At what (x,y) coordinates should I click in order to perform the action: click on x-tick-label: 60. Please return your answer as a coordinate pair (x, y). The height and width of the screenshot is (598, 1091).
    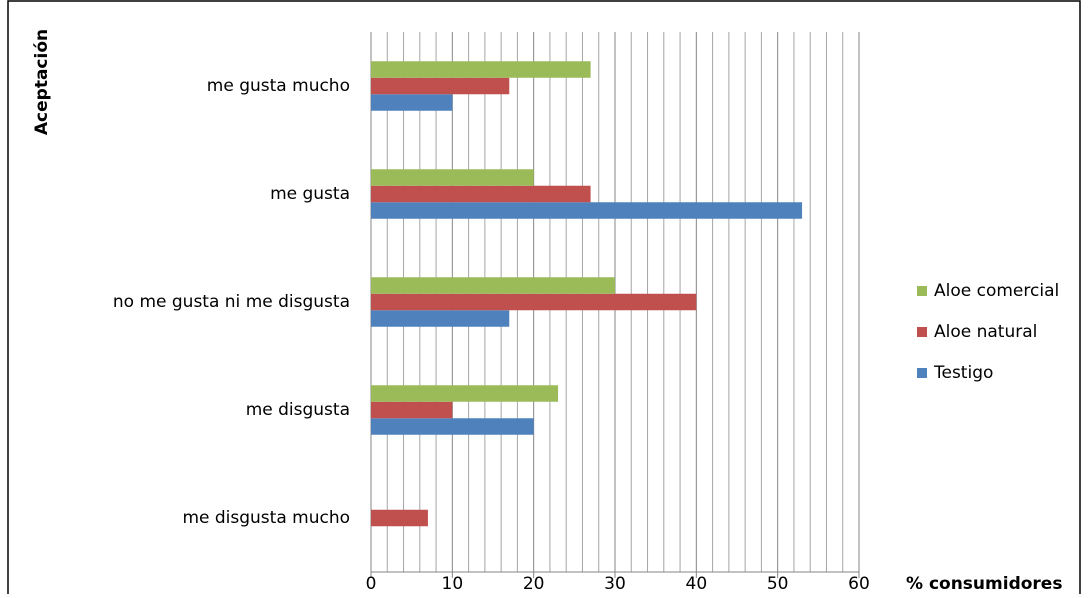
    Looking at the image, I should click on (859, 584).